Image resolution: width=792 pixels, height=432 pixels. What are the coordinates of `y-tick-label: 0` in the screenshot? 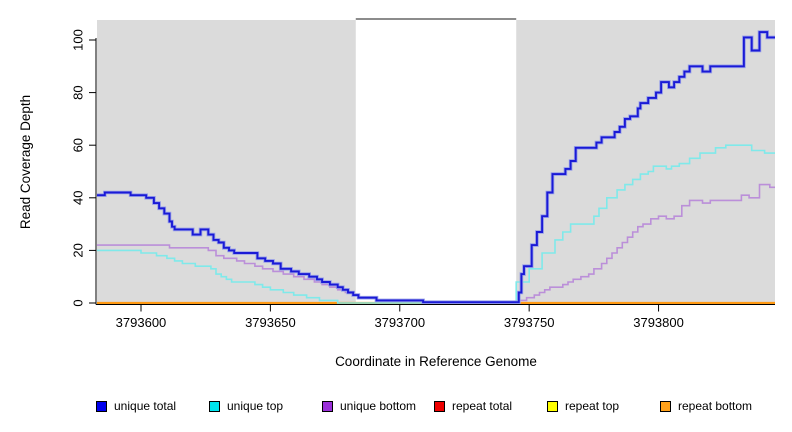 It's located at (78, 302).